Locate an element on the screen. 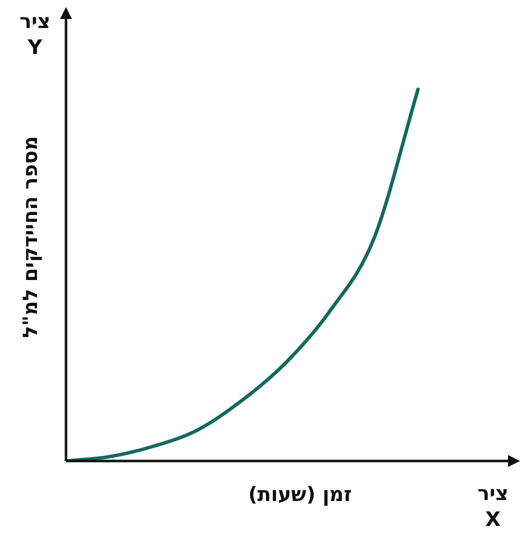 Image resolution: width=520 pixels, height=539 pixels. y-axis-title: מספר החיידקים למ"ל is located at coordinates (30, 237).